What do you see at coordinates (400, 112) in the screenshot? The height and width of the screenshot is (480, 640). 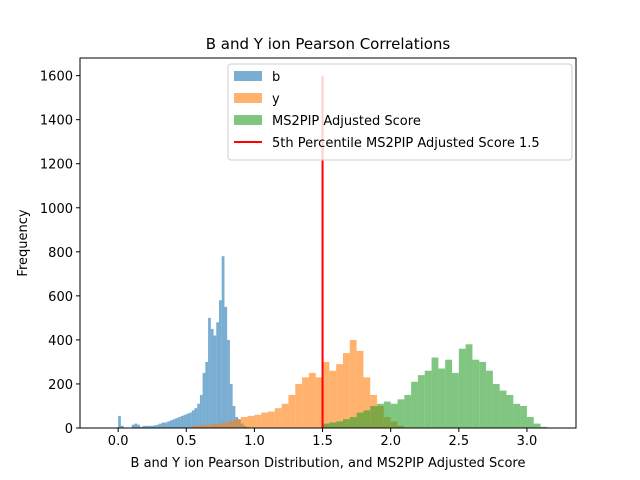 I see `legend-box` at bounding box center [400, 112].